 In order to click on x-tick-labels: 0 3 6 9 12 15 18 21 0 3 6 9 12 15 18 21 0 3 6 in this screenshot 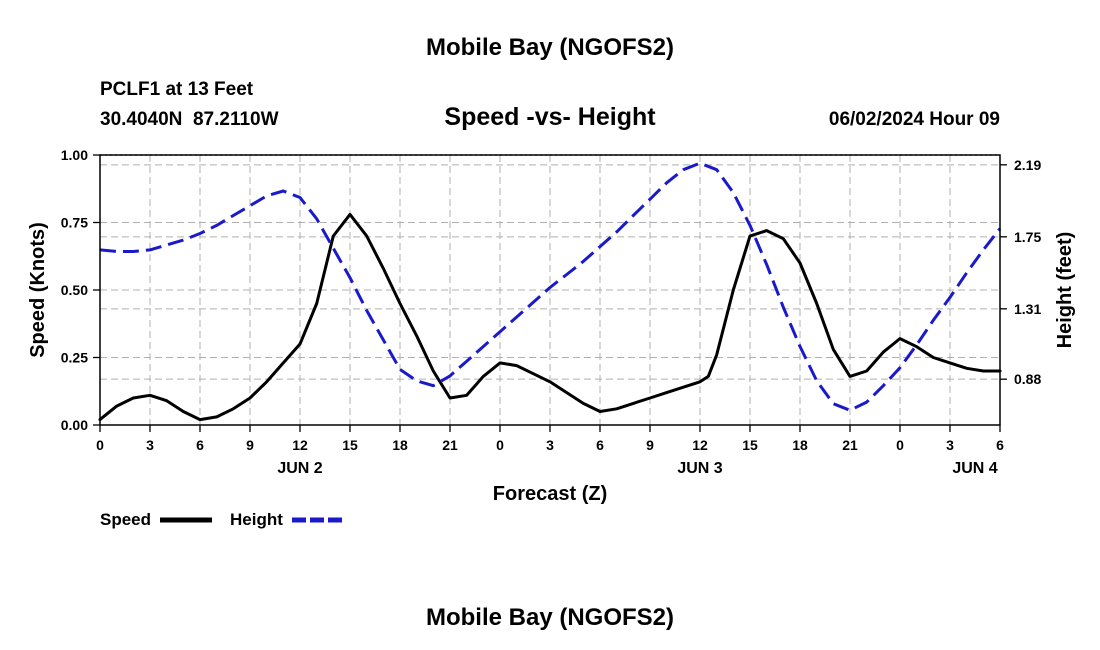, I will do `click(550, 445)`.